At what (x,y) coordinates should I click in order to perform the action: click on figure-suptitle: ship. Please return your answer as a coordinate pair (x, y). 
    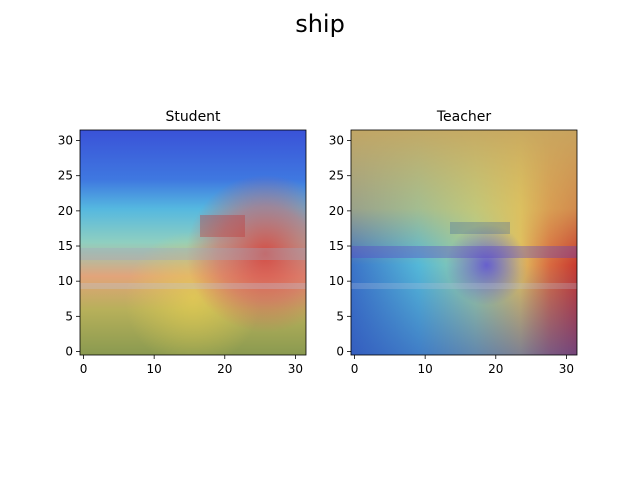
    Looking at the image, I should click on (320, 24).